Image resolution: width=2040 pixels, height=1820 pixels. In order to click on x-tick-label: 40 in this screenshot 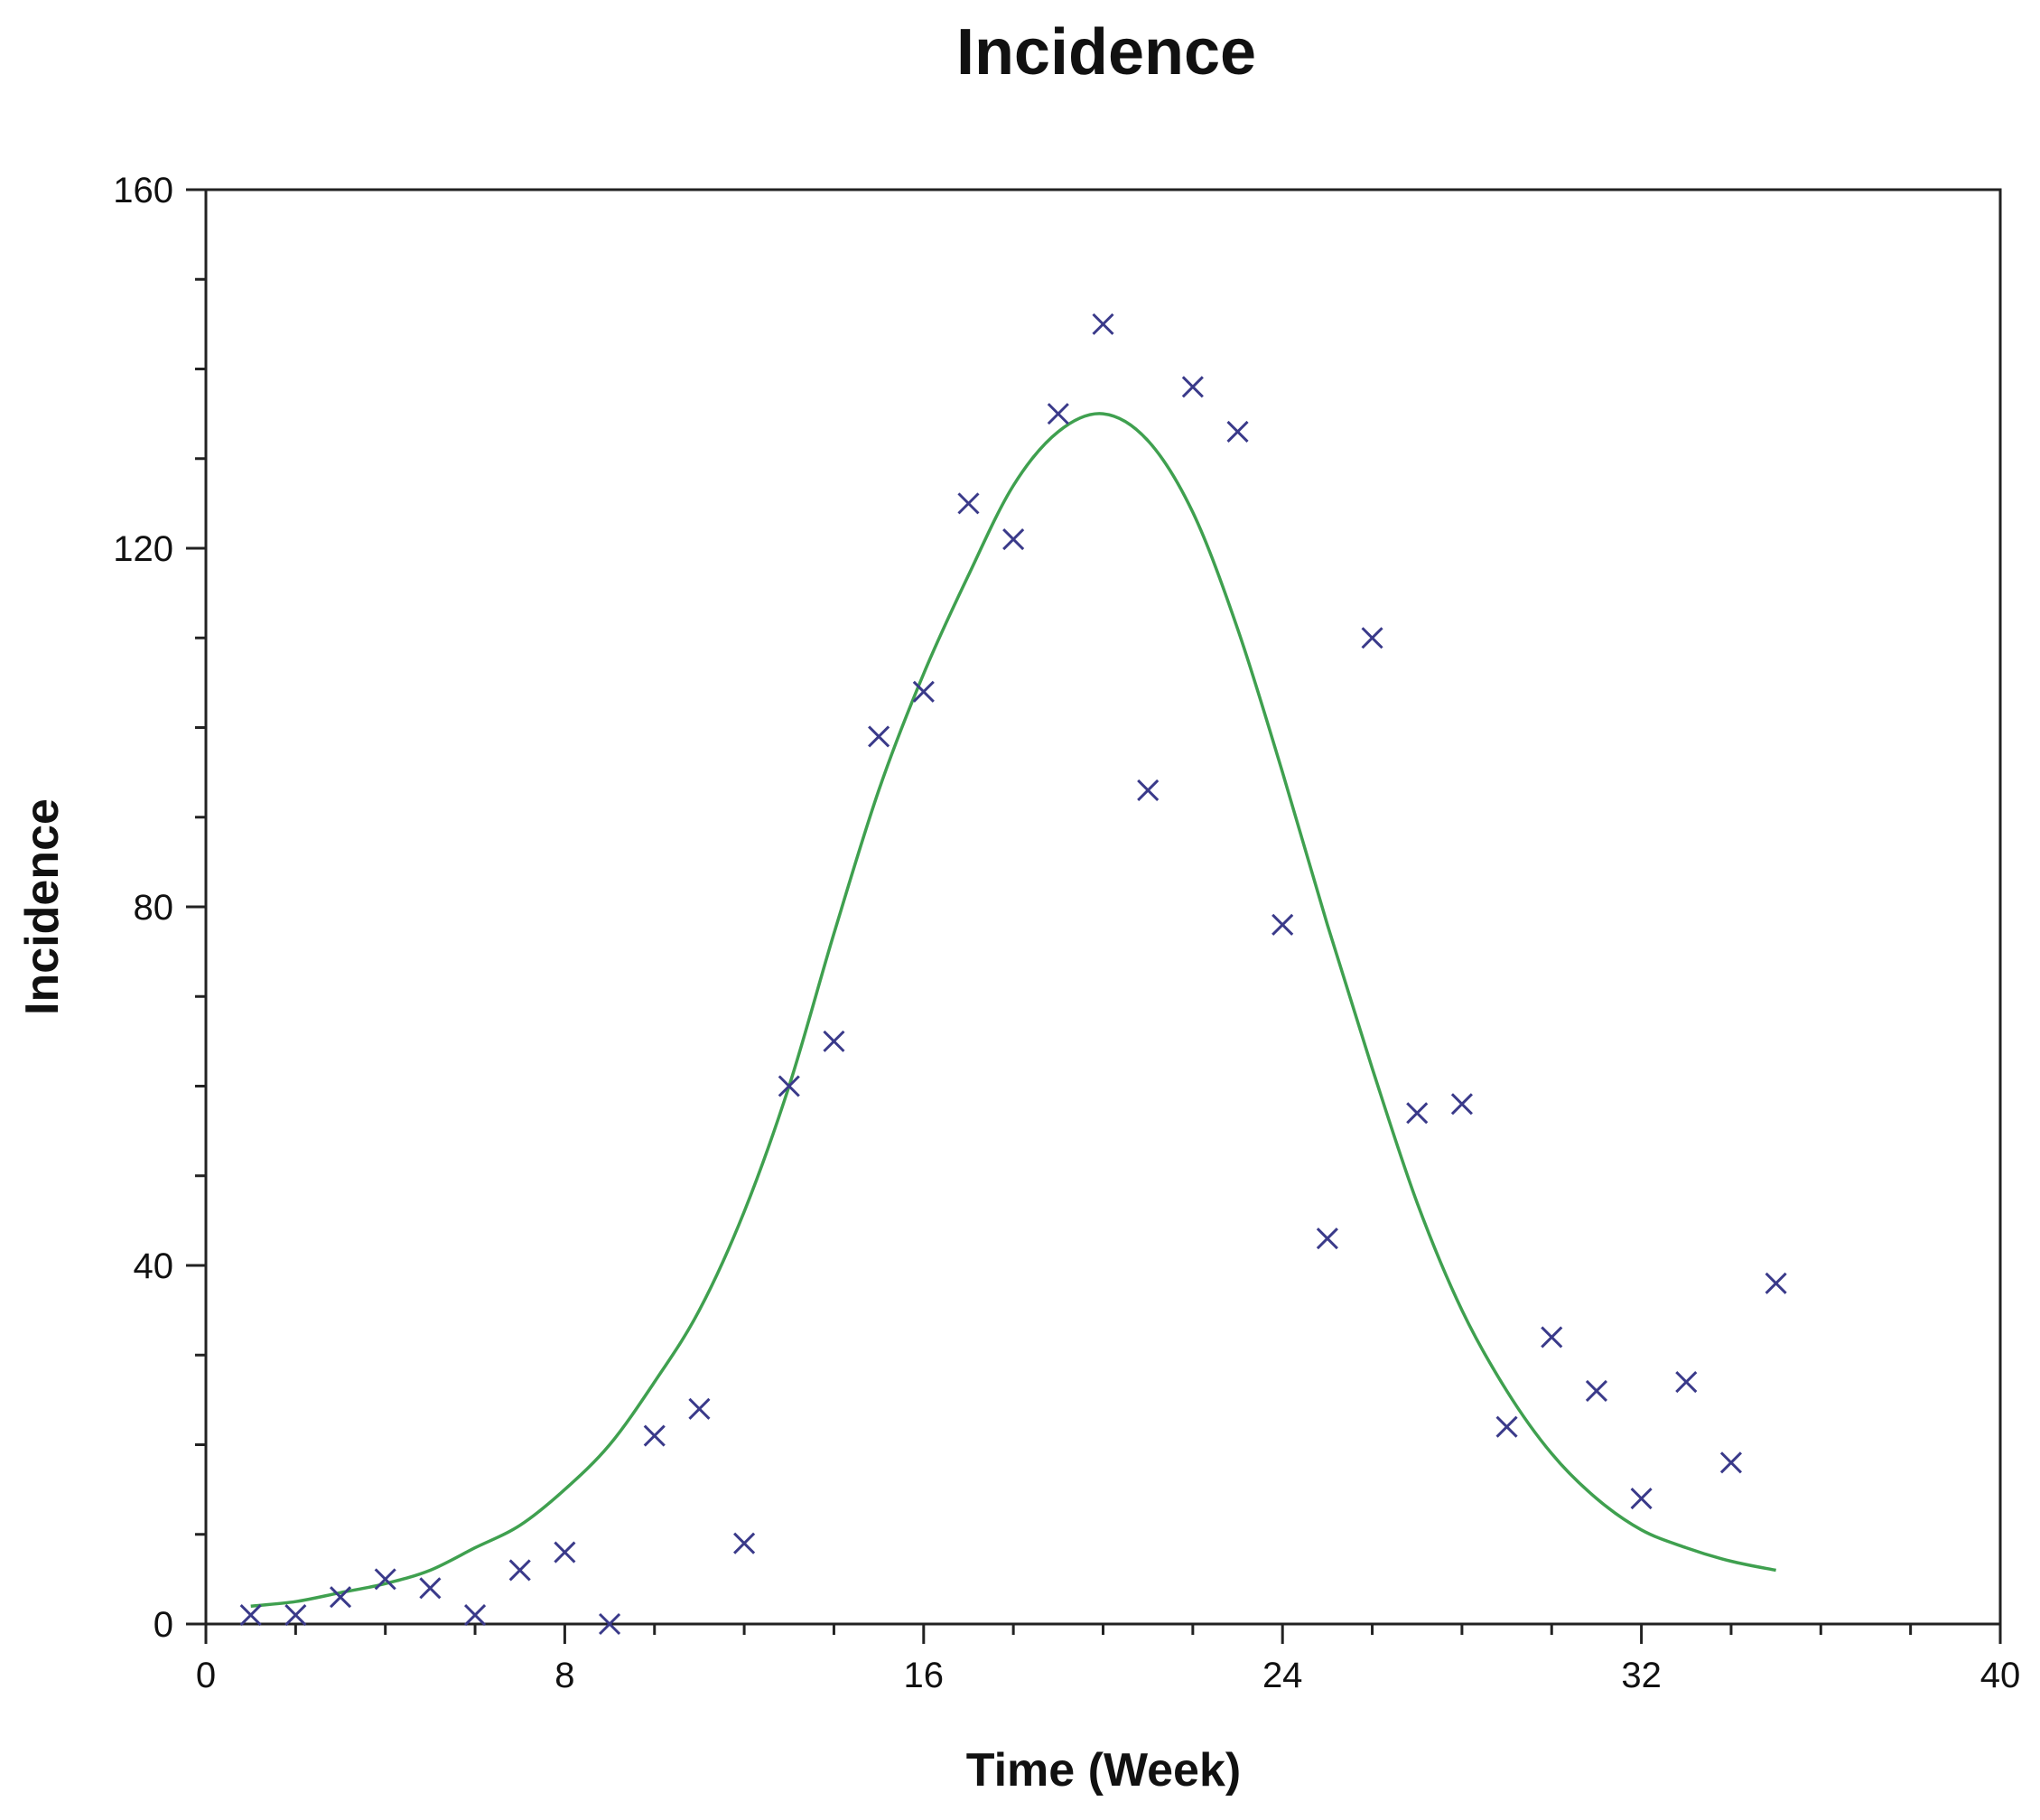, I will do `click(2000, 1676)`.